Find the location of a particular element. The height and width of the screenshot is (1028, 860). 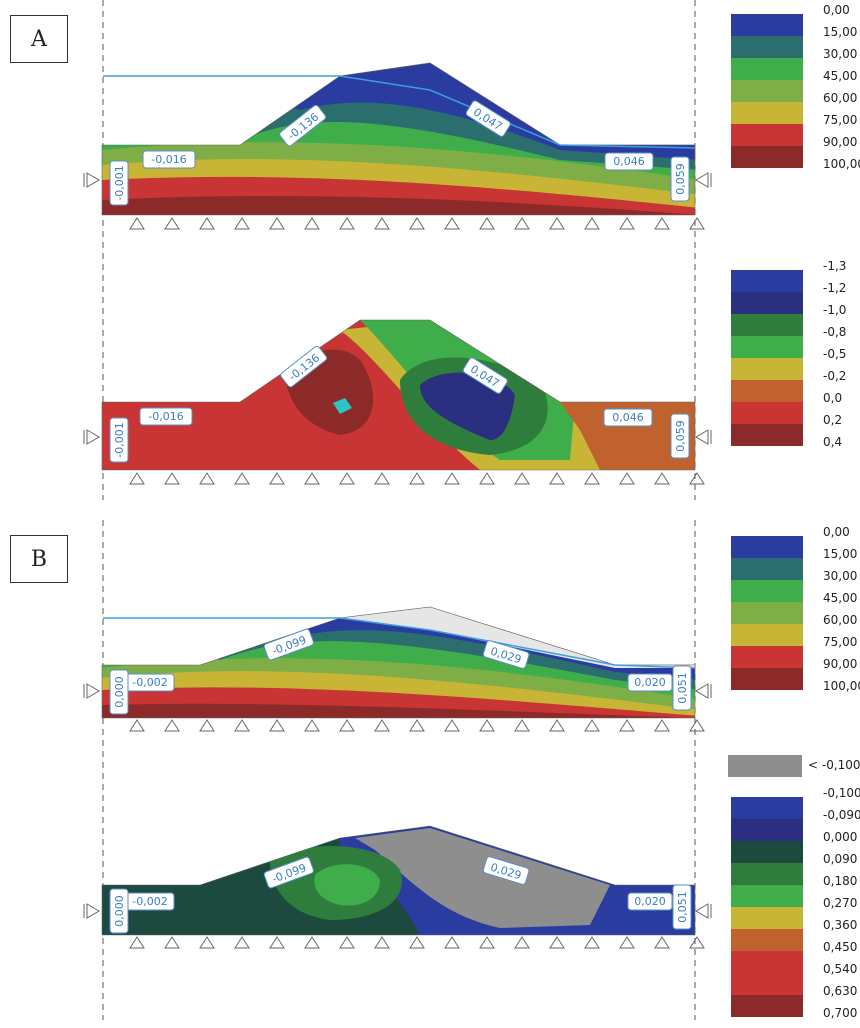

label-a1-right: 0,046 is located at coordinates (629, 161).